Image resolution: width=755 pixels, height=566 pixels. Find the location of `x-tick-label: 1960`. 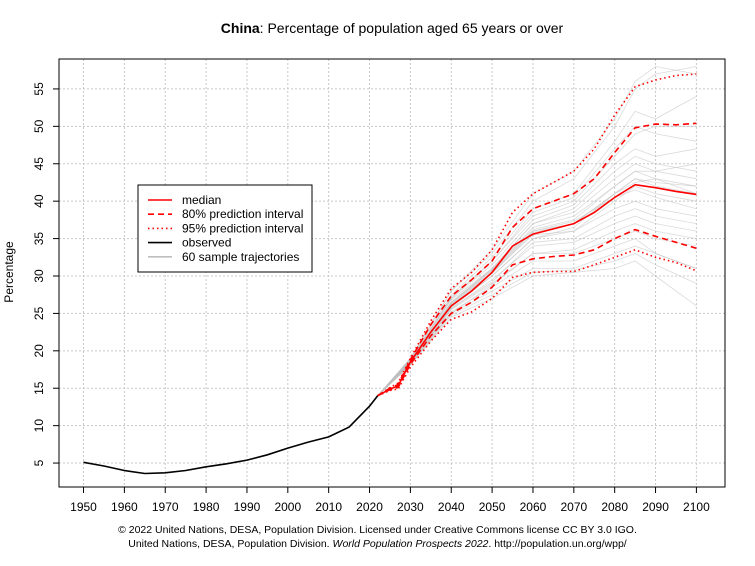

x-tick-label: 1960 is located at coordinates (124, 507).